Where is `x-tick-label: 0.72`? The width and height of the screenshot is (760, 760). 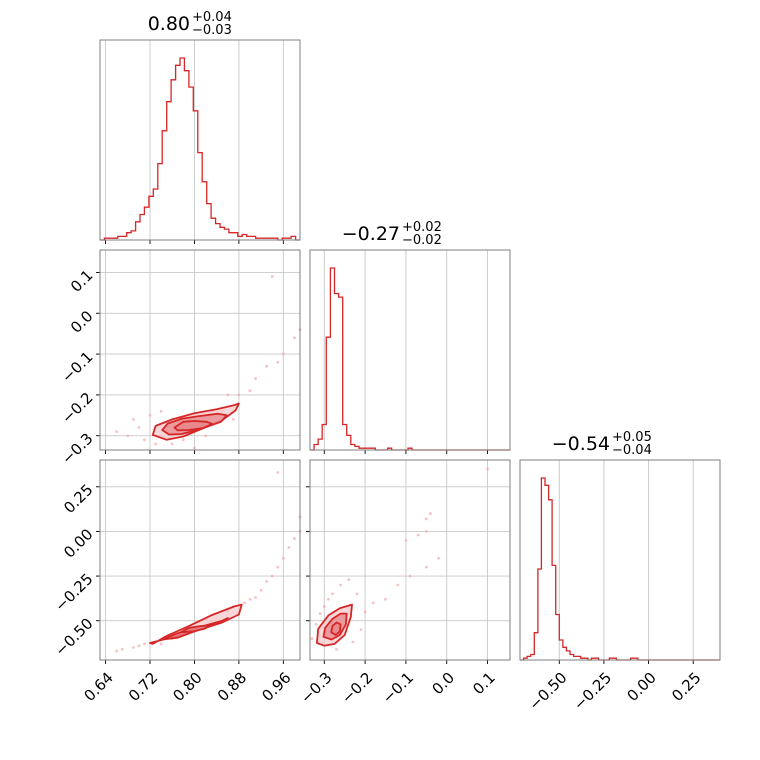 x-tick-label: 0.72 is located at coordinates (143, 687).